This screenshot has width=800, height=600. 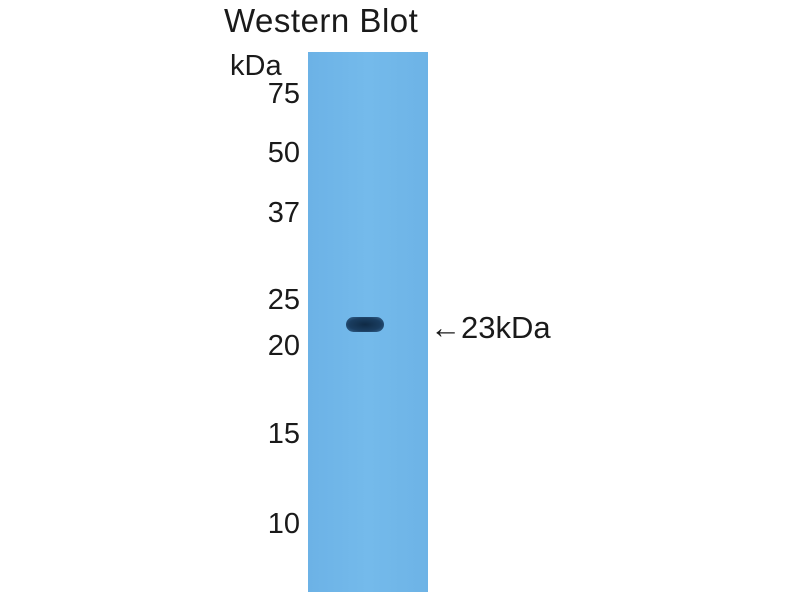 I want to click on protein-band, so click(x=365, y=324).